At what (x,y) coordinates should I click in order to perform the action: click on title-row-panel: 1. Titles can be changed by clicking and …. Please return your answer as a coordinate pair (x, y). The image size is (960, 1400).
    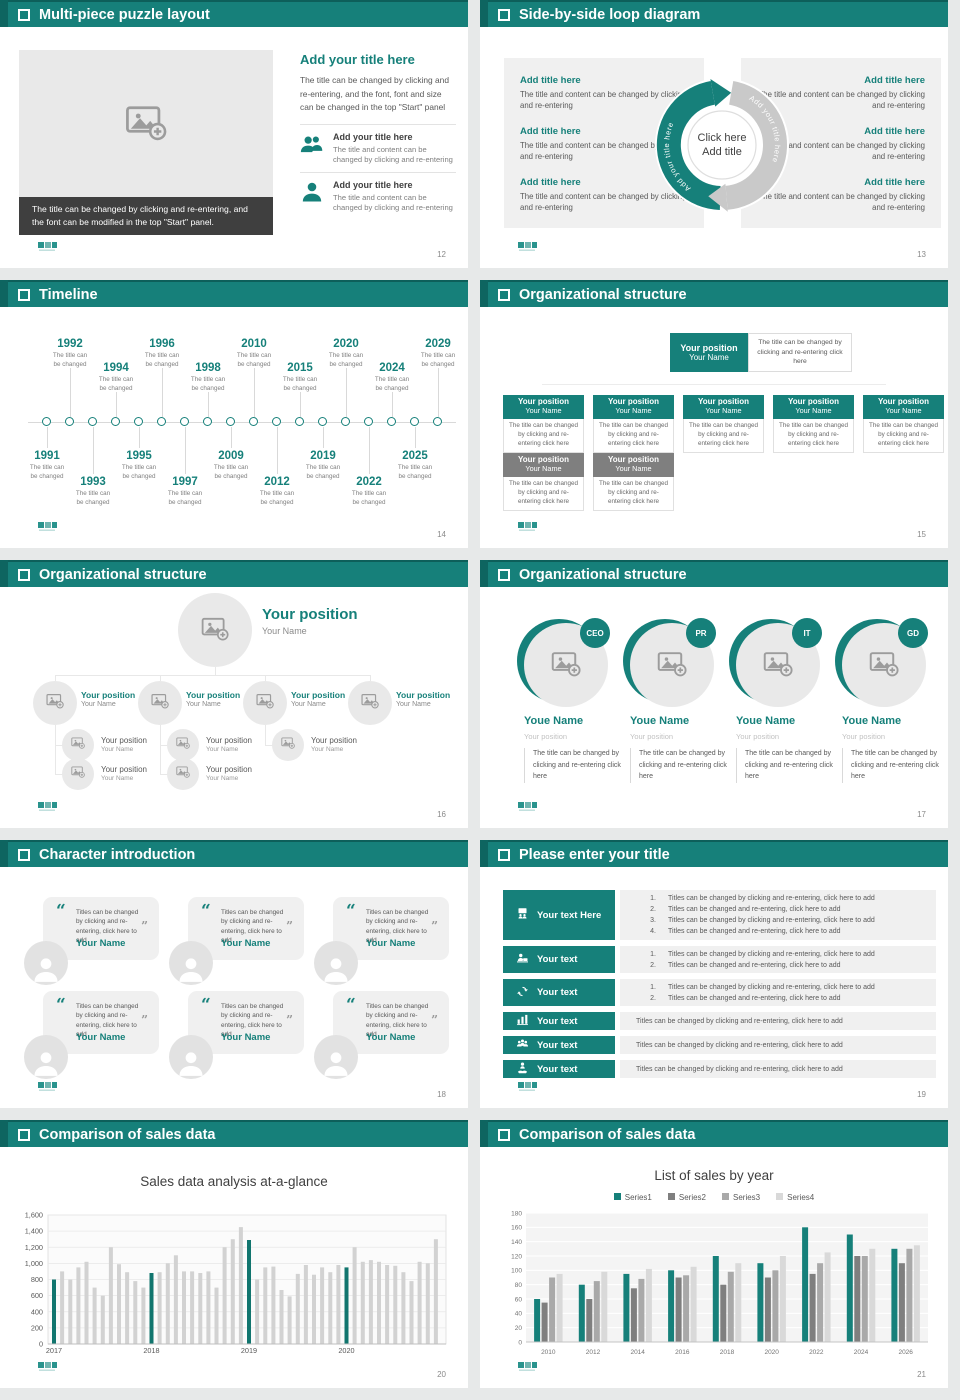
    Looking at the image, I should click on (778, 959).